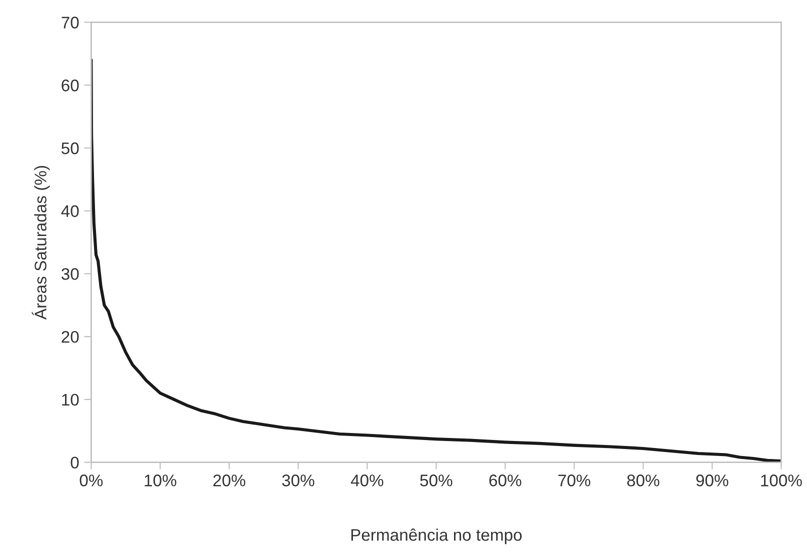 This screenshot has width=807, height=557. What do you see at coordinates (505, 480) in the screenshot?
I see `x-tick-label: 60%` at bounding box center [505, 480].